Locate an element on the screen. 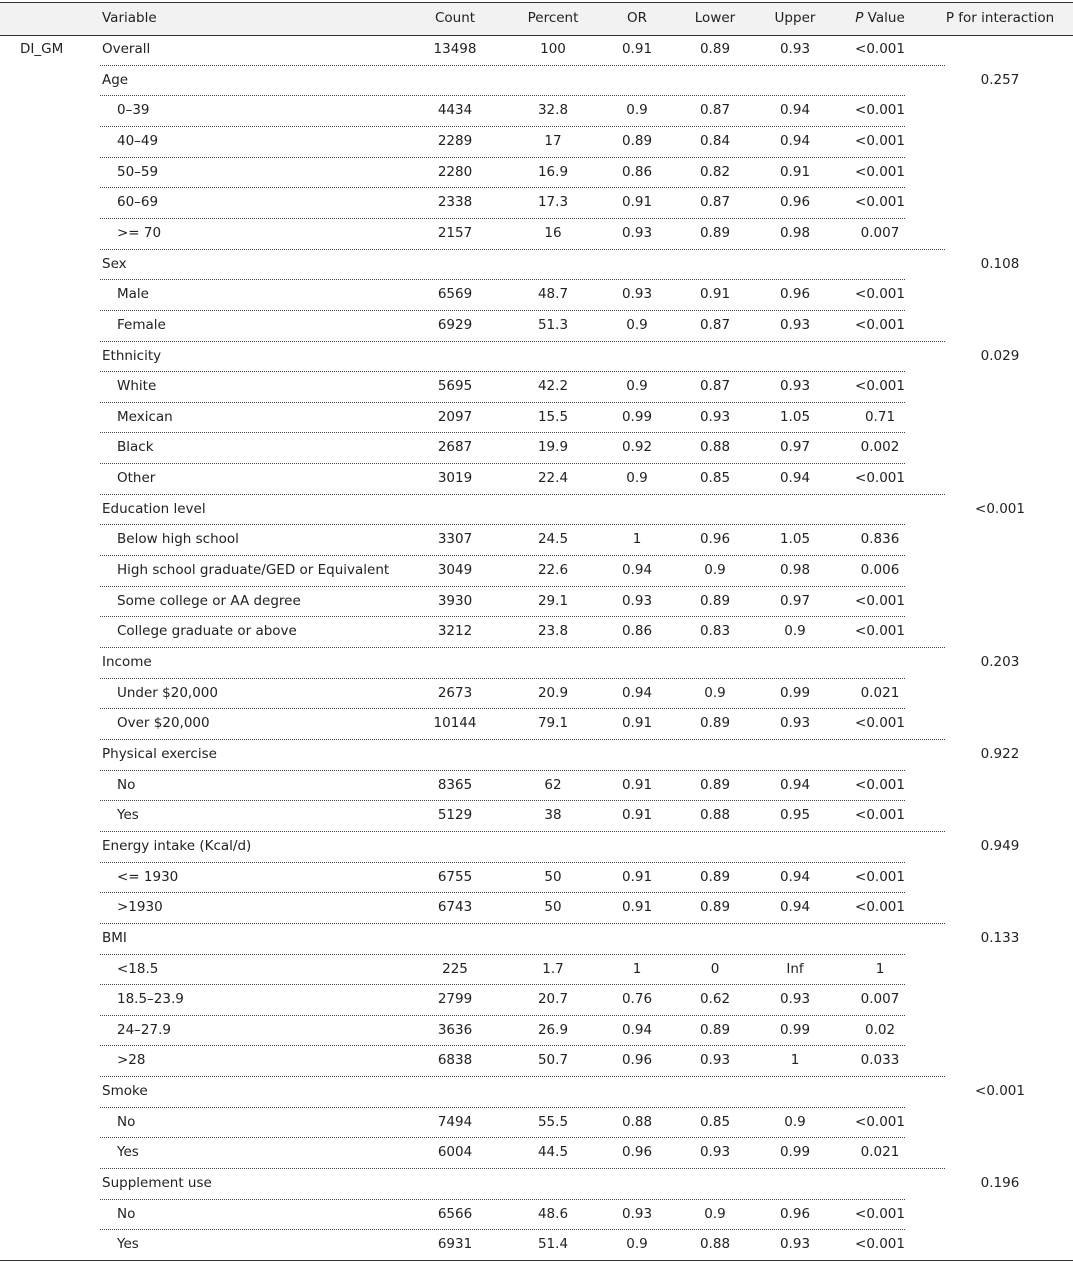 The image size is (1073, 1262). cell: 55.5 is located at coordinates (553, 1121).